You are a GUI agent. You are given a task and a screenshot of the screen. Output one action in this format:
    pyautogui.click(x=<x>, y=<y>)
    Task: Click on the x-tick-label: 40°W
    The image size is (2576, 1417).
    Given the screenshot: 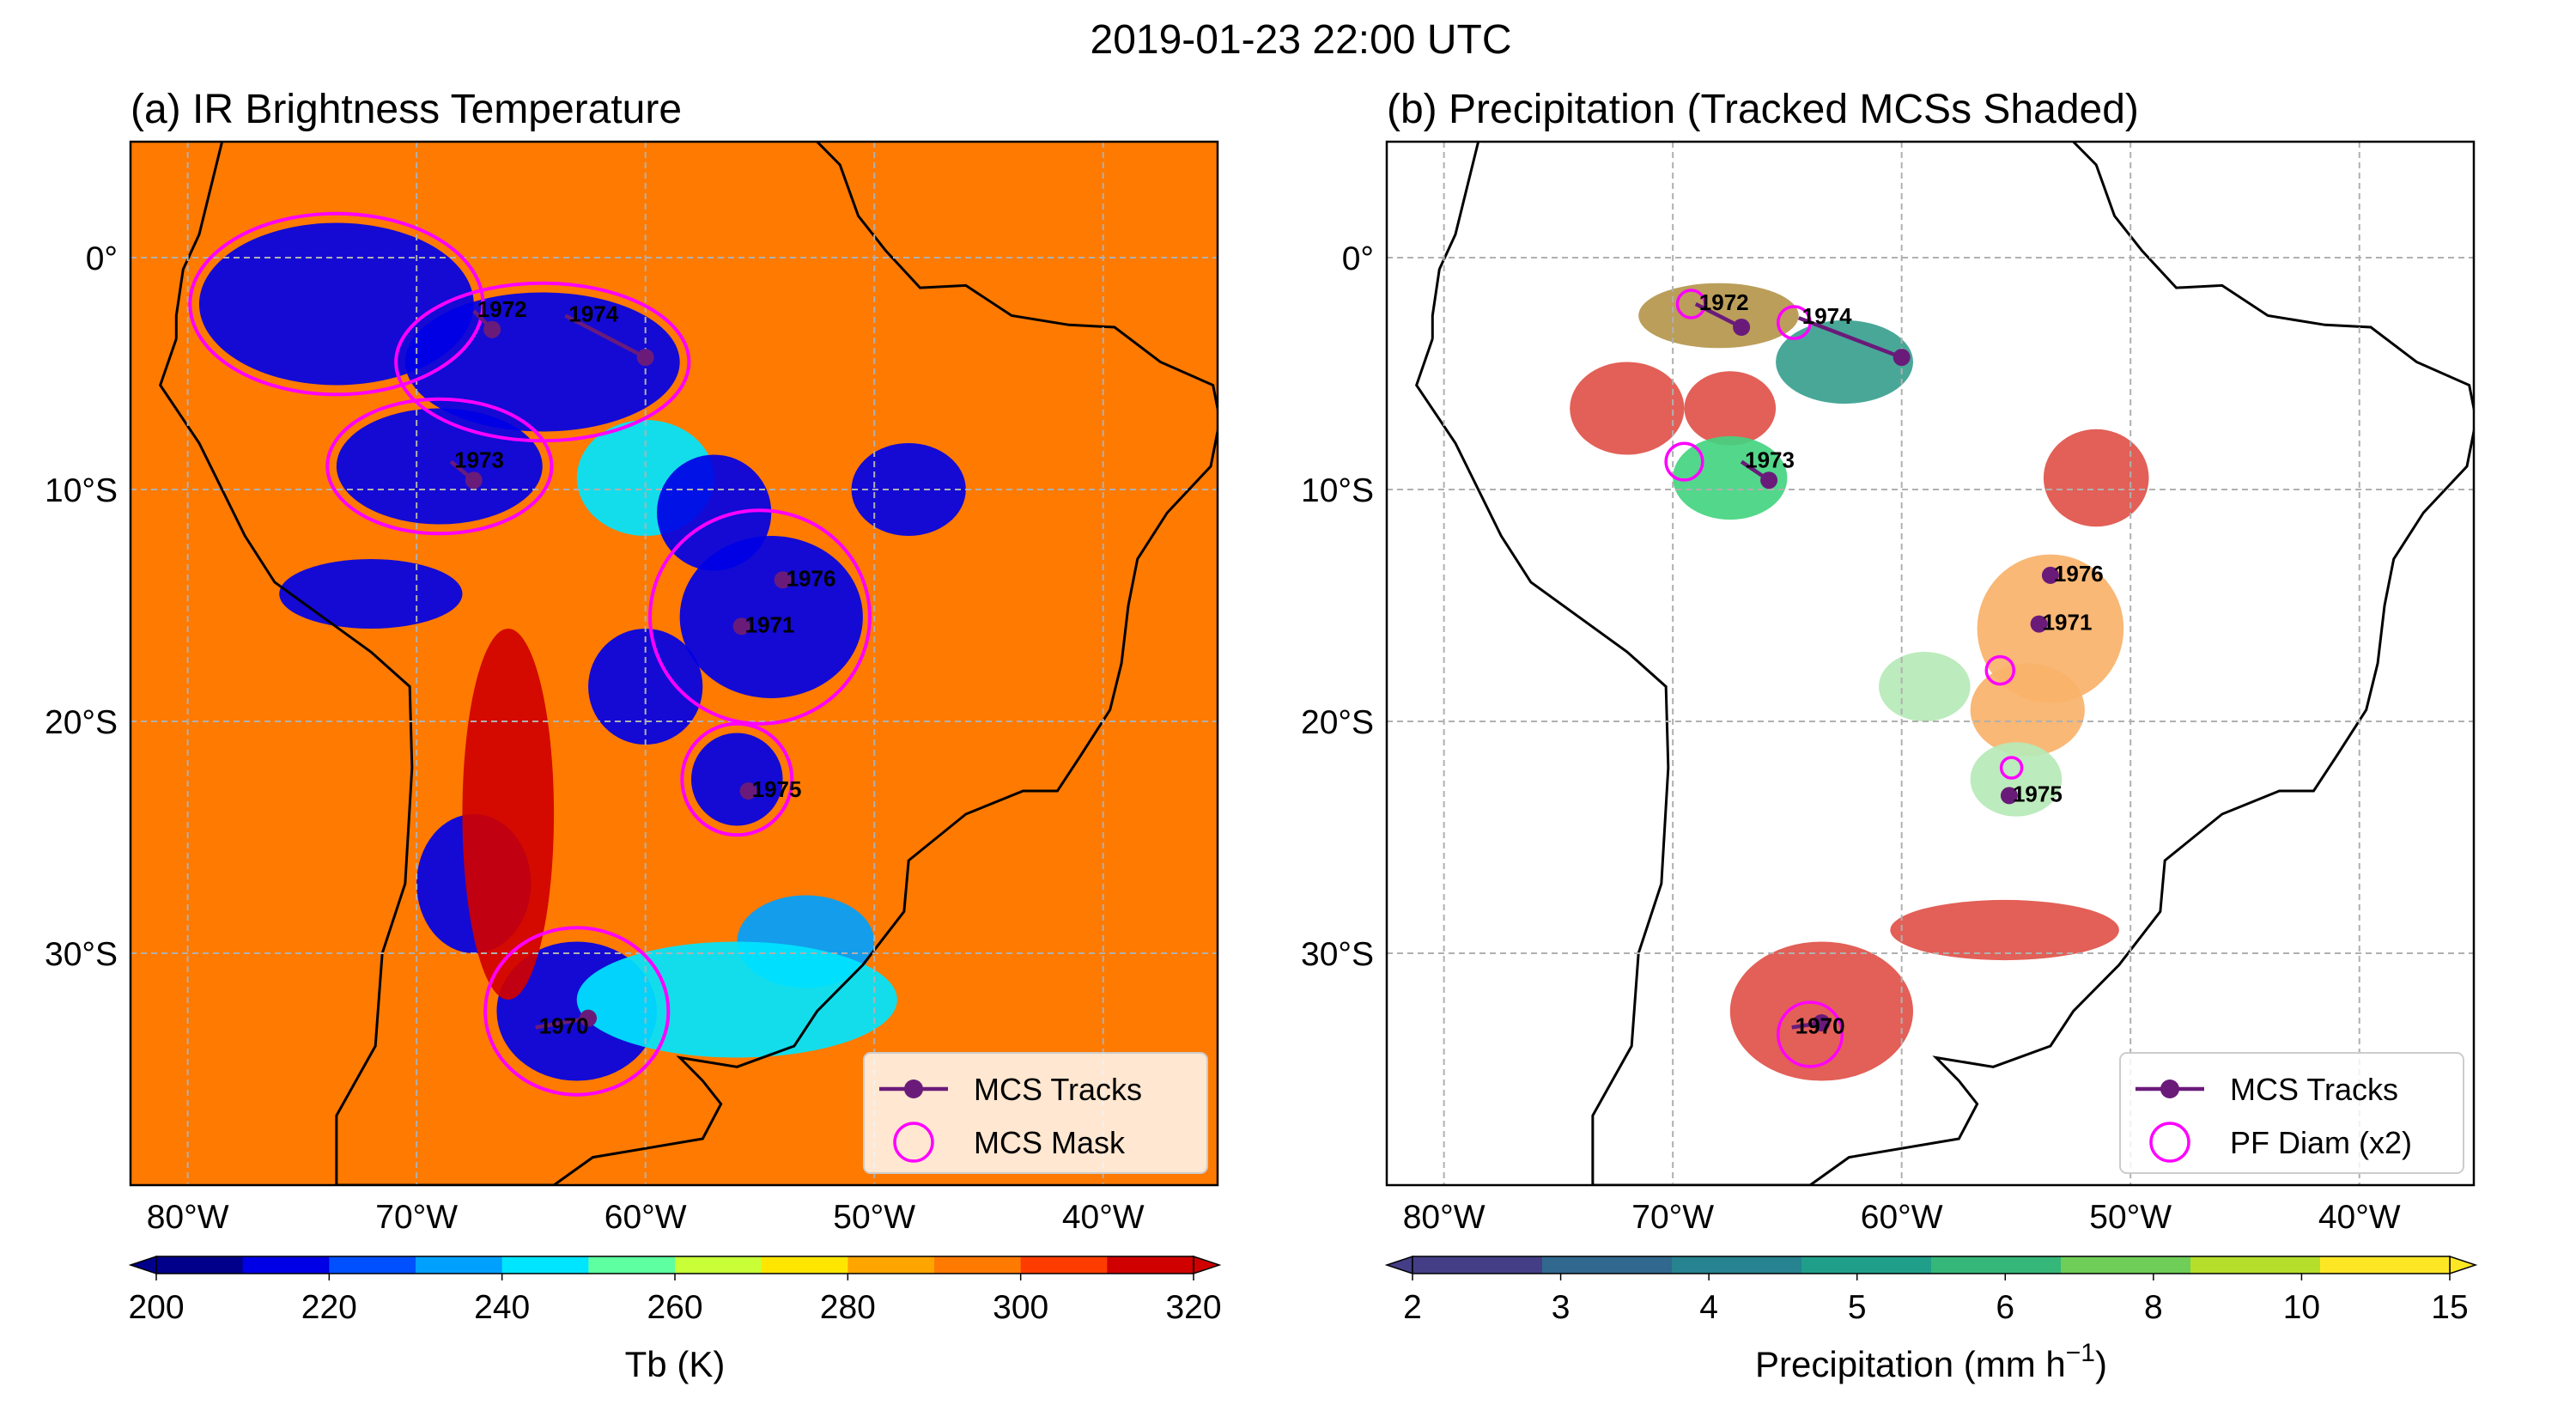 What is the action you would take?
    pyautogui.click(x=2360, y=1217)
    